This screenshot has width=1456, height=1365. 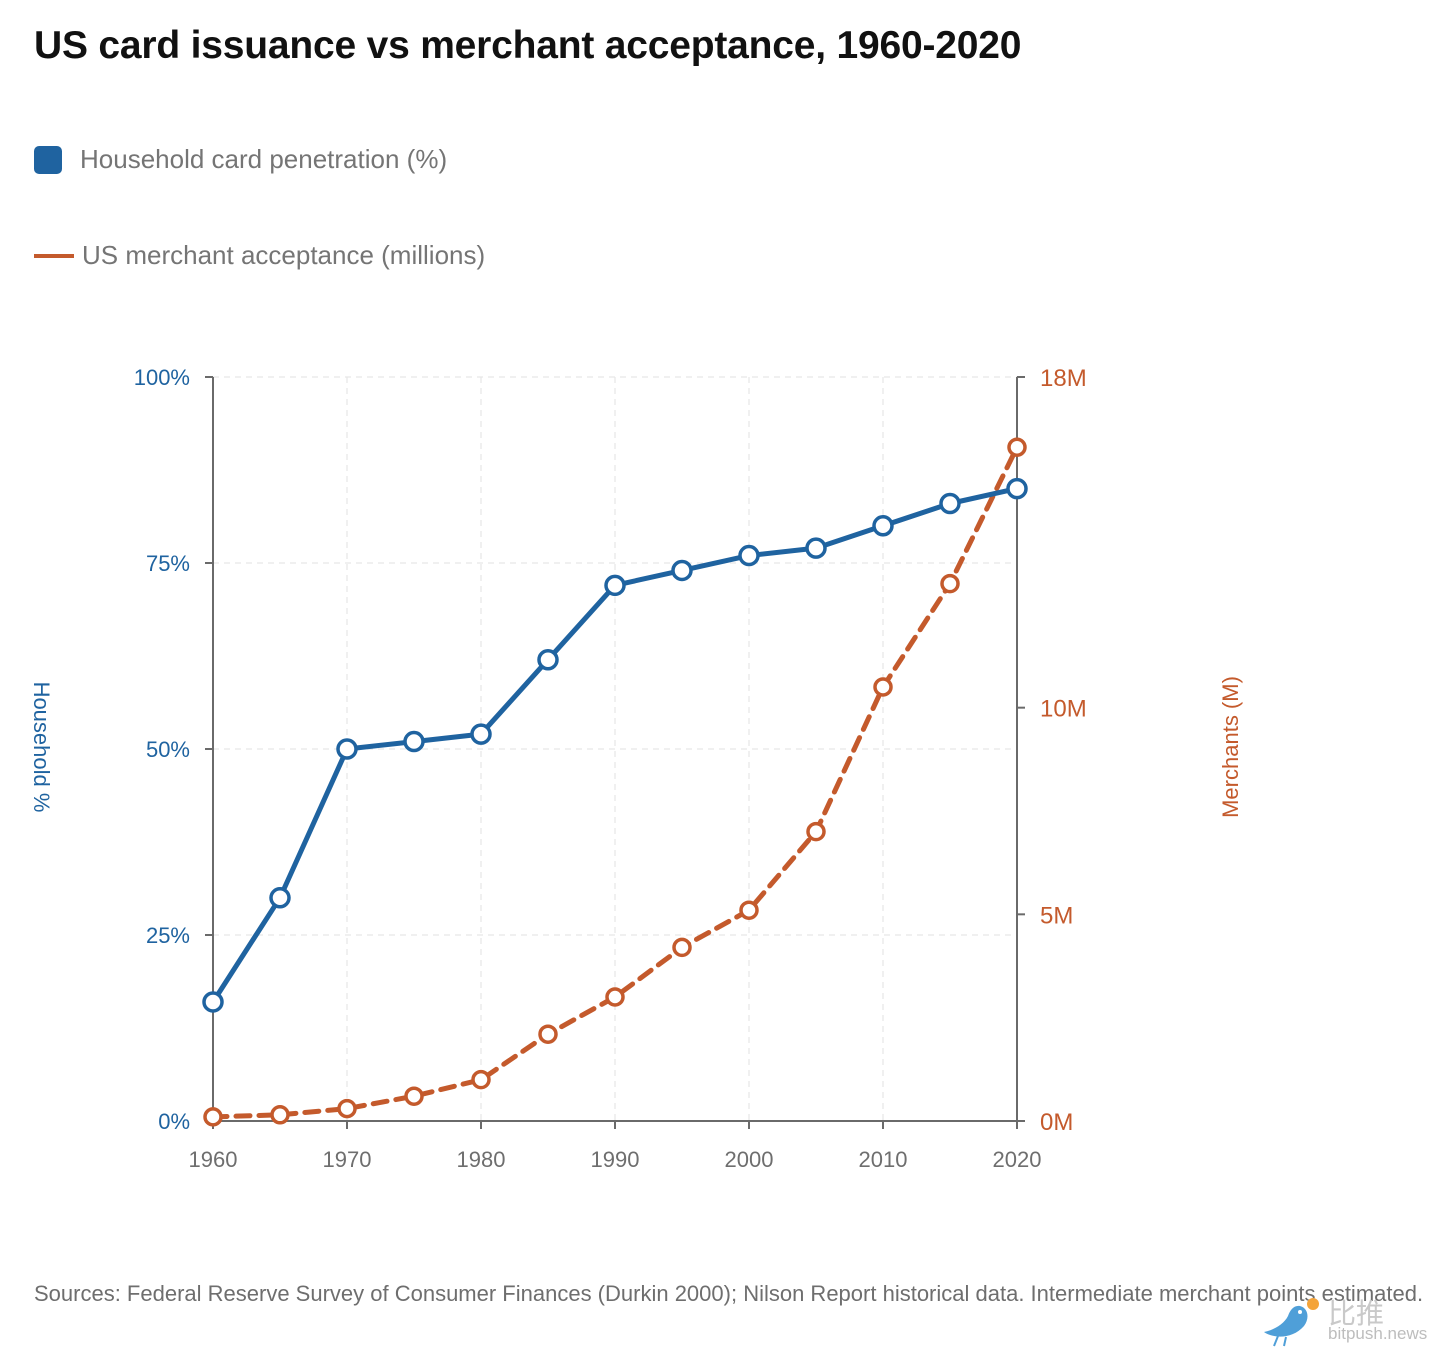 I want to click on x-tick-label: 1970, so click(x=347, y=1159).